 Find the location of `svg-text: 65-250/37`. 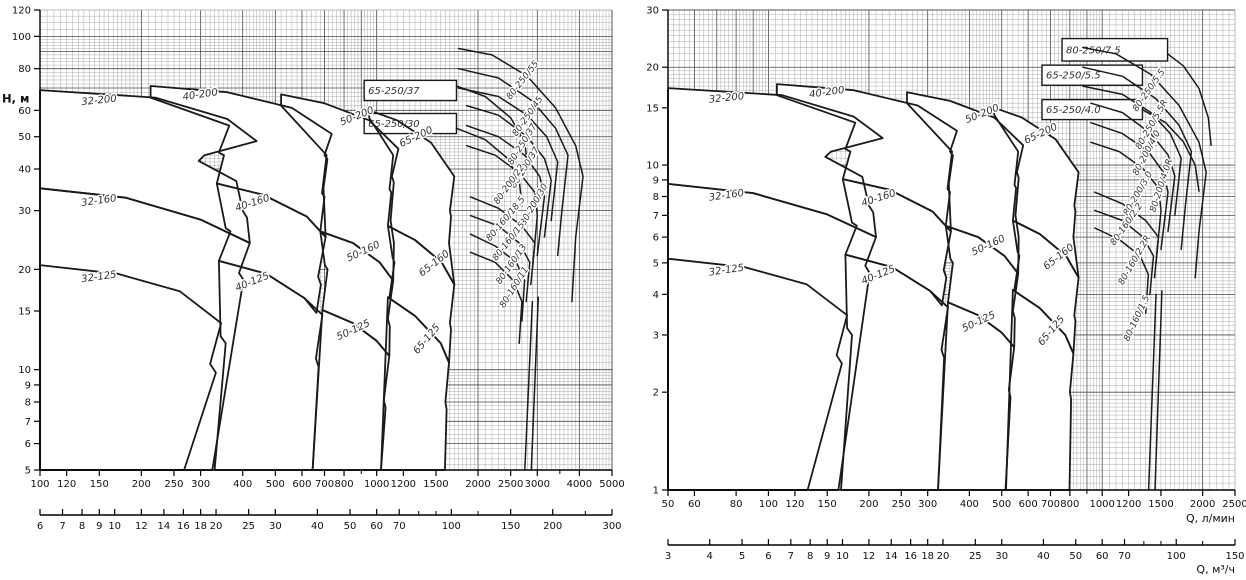

svg-text: 65-250/37 is located at coordinates (394, 91).